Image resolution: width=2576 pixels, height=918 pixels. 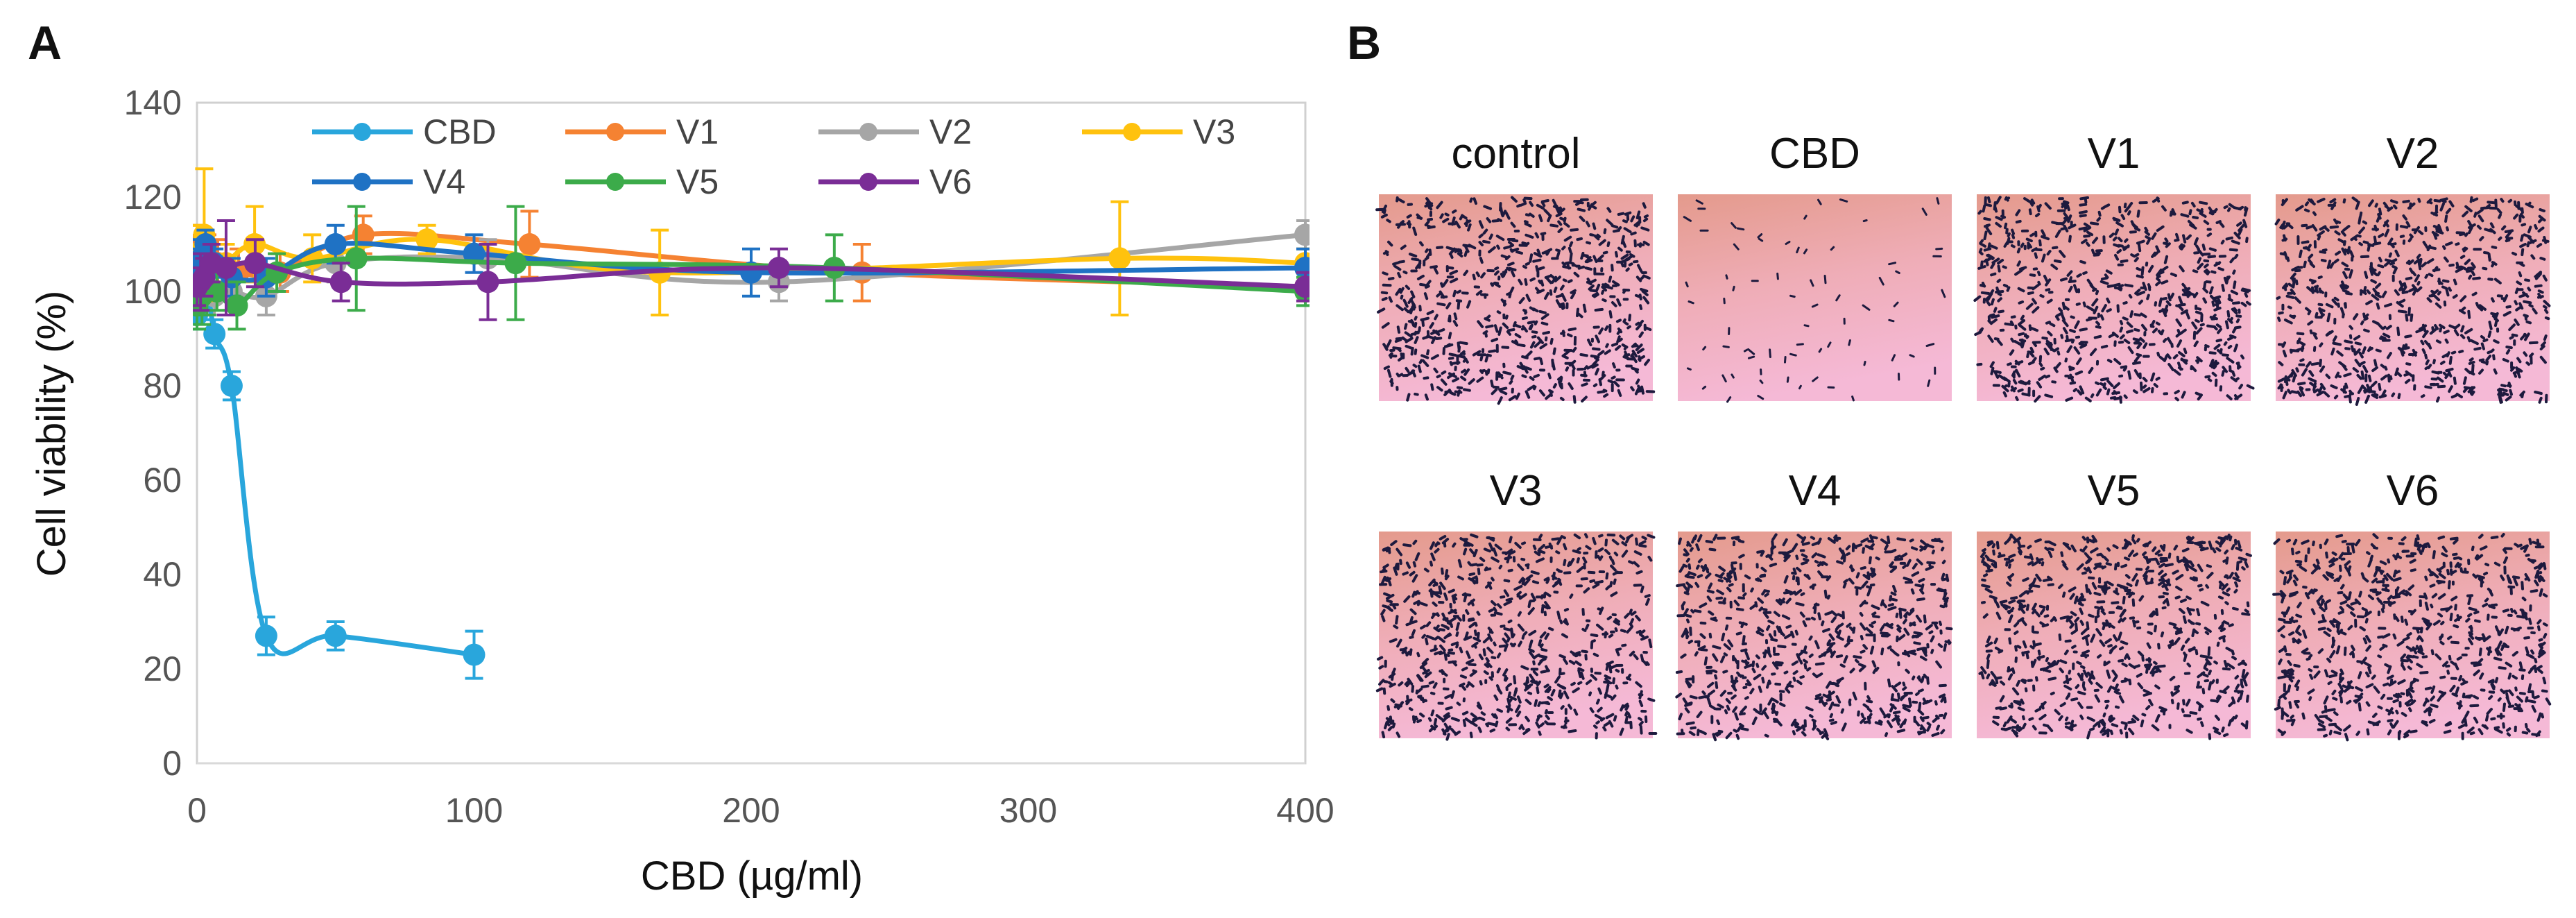 I want to click on well-v1: V1, so click(x=2114, y=267).